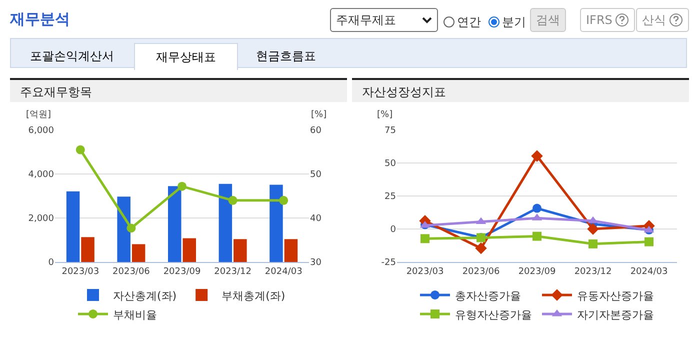  Describe the element at coordinates (388, 263) in the screenshot. I see `y-tick-label: -25` at that location.